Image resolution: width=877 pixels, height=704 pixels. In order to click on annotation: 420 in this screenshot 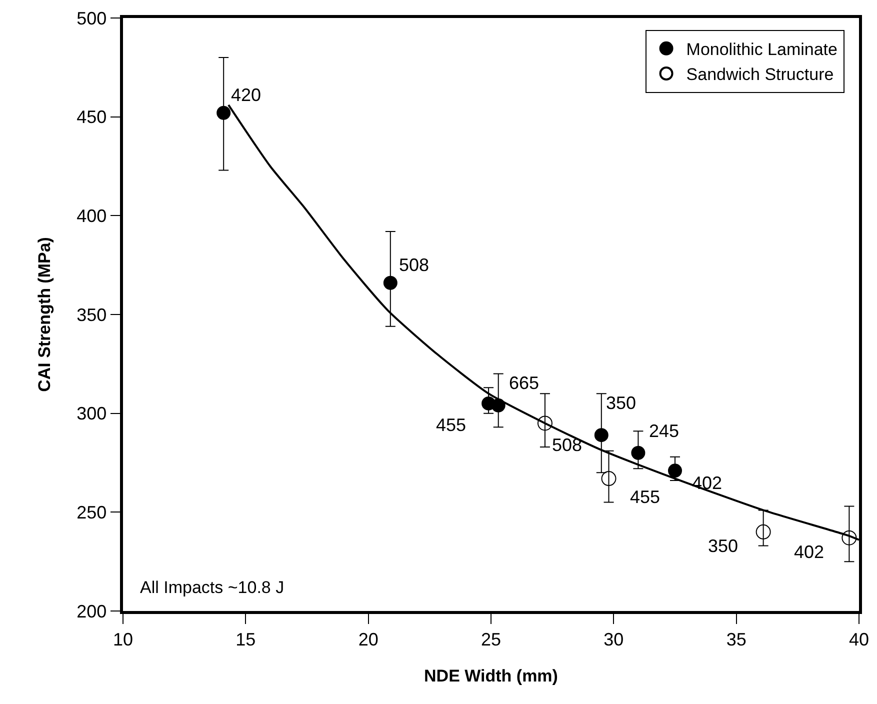, I will do `click(246, 95)`.